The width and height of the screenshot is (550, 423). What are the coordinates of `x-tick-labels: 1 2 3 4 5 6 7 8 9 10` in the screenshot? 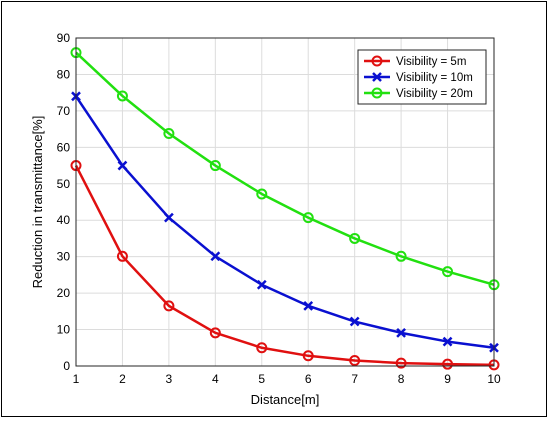 It's located at (287, 379).